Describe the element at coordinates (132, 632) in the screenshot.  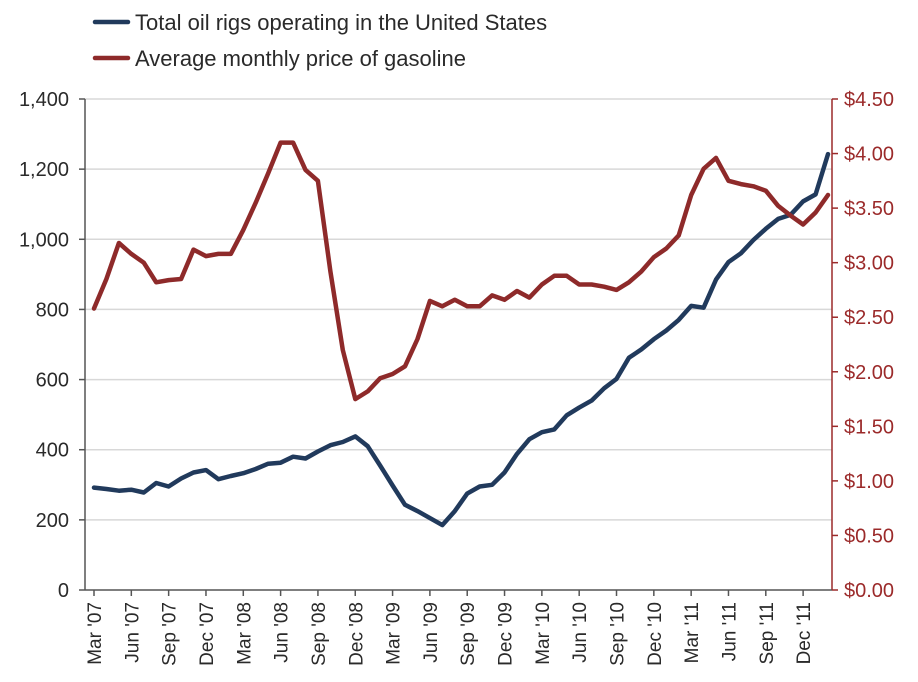
I see `x-tick-label: Jun '07` at that location.